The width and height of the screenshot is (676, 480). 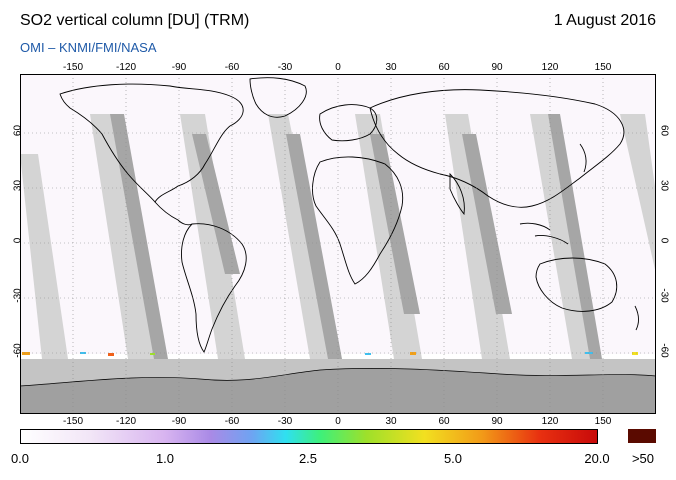 I want to click on lon-tick-bottom: -150, so click(x=72, y=421).